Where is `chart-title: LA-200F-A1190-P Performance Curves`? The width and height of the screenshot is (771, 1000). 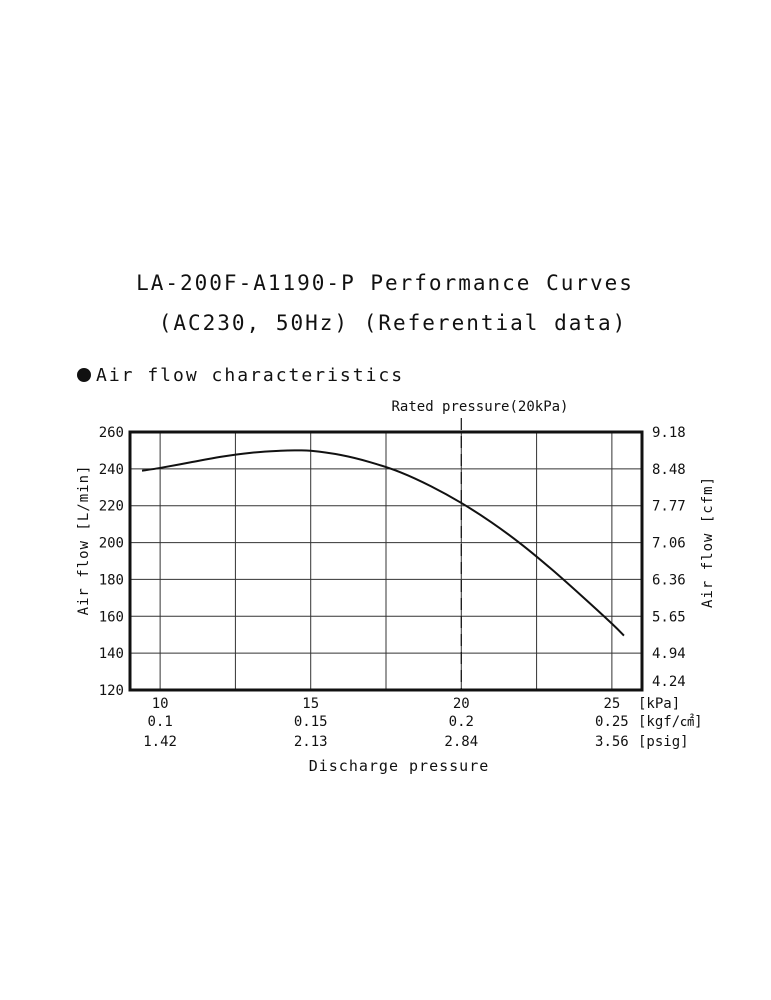 chart-title: LA-200F-A1190-P Performance Curves is located at coordinates (385, 283).